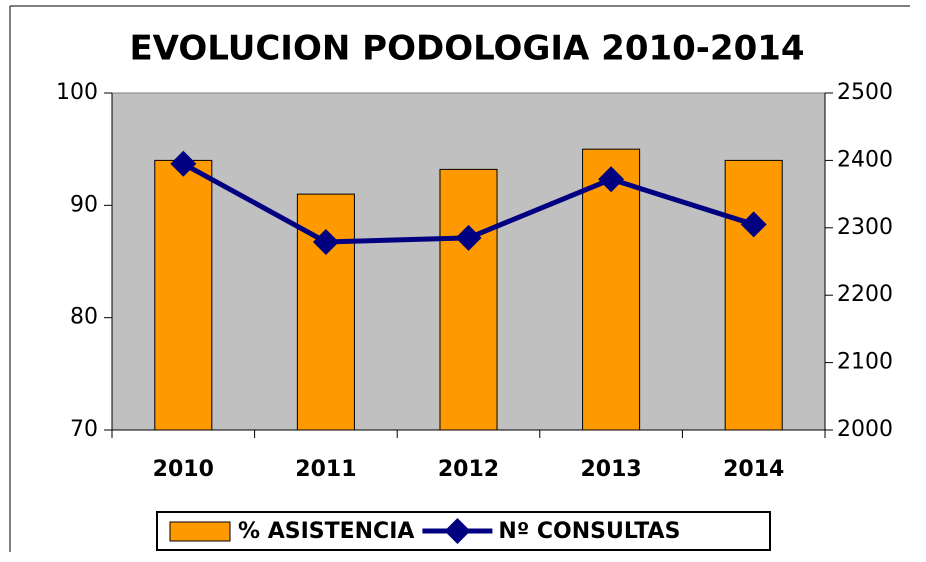 The image size is (926, 562). I want to click on y-tick-label: 80, so click(84, 317).